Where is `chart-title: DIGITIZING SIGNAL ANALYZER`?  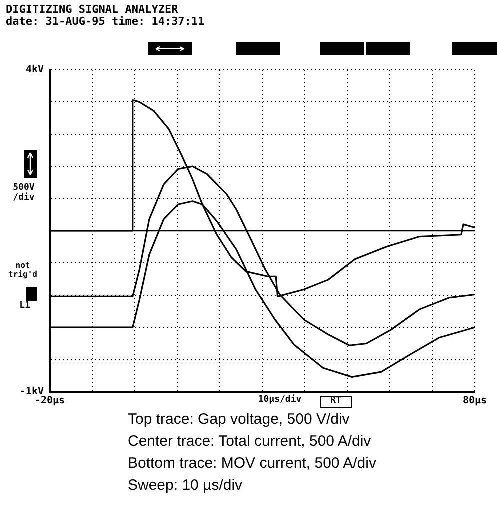 chart-title: DIGITIZING SIGNAL ANALYZER is located at coordinates (93, 9).